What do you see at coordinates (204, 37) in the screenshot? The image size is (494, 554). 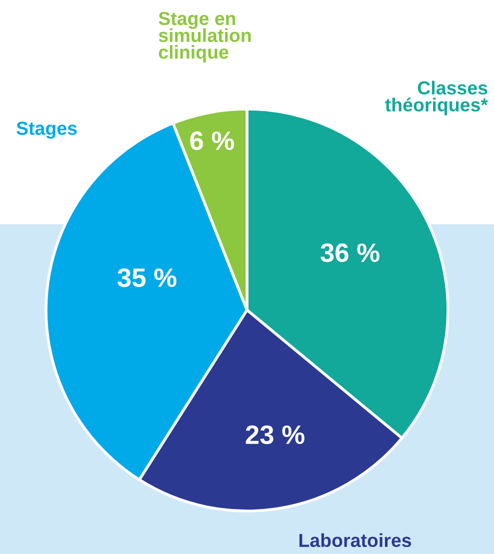 I see `slice-label: Stage en simulation clinique` at bounding box center [204, 37].